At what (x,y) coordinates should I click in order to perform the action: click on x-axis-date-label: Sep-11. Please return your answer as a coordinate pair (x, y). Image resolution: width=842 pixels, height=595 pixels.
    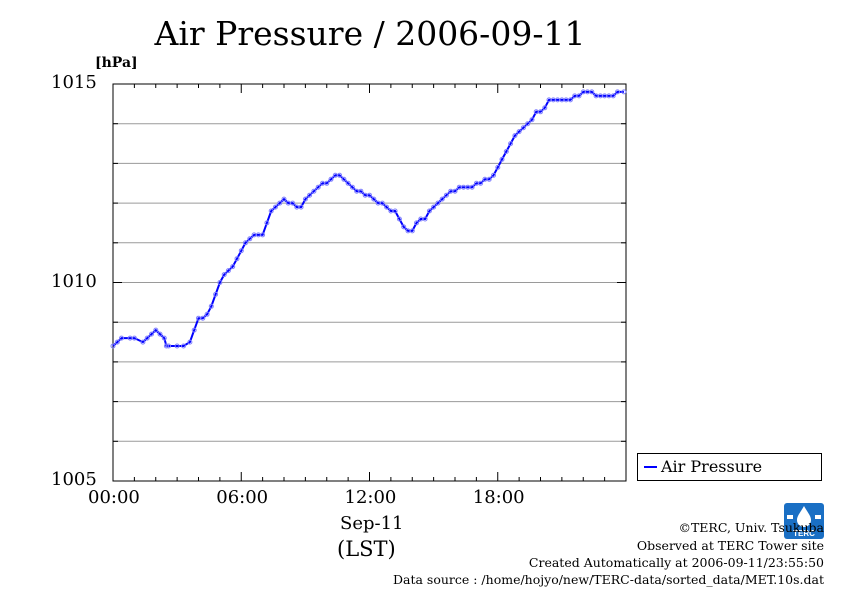
    Looking at the image, I should click on (372, 523).